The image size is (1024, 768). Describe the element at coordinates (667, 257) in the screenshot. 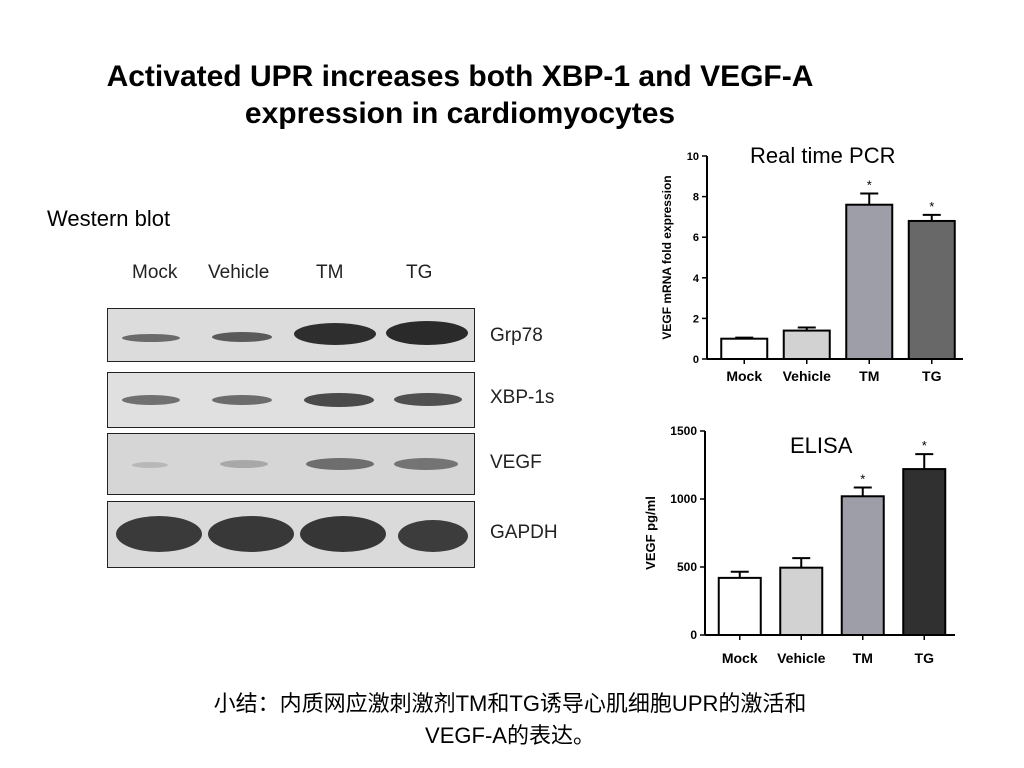

I see `y-axis-label: VEGF mRNA fold expression` at that location.